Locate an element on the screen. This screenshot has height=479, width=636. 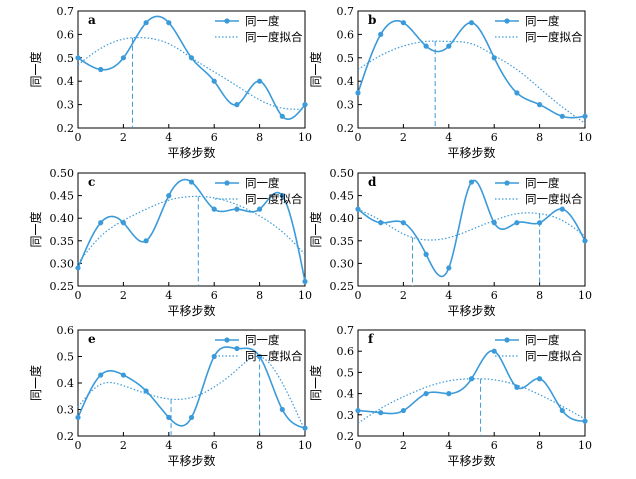
x-tick-label: 10 is located at coordinates (305, 137).